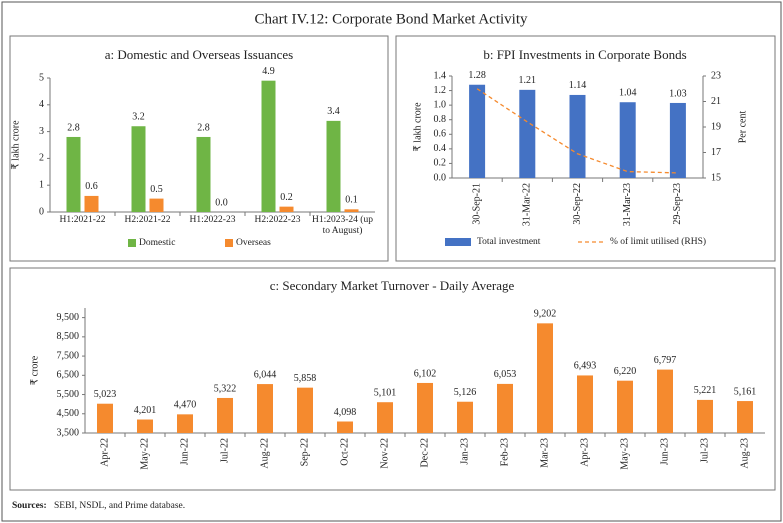  Describe the element at coordinates (628, 93) in the screenshot. I see `value-label: 1.04` at that location.